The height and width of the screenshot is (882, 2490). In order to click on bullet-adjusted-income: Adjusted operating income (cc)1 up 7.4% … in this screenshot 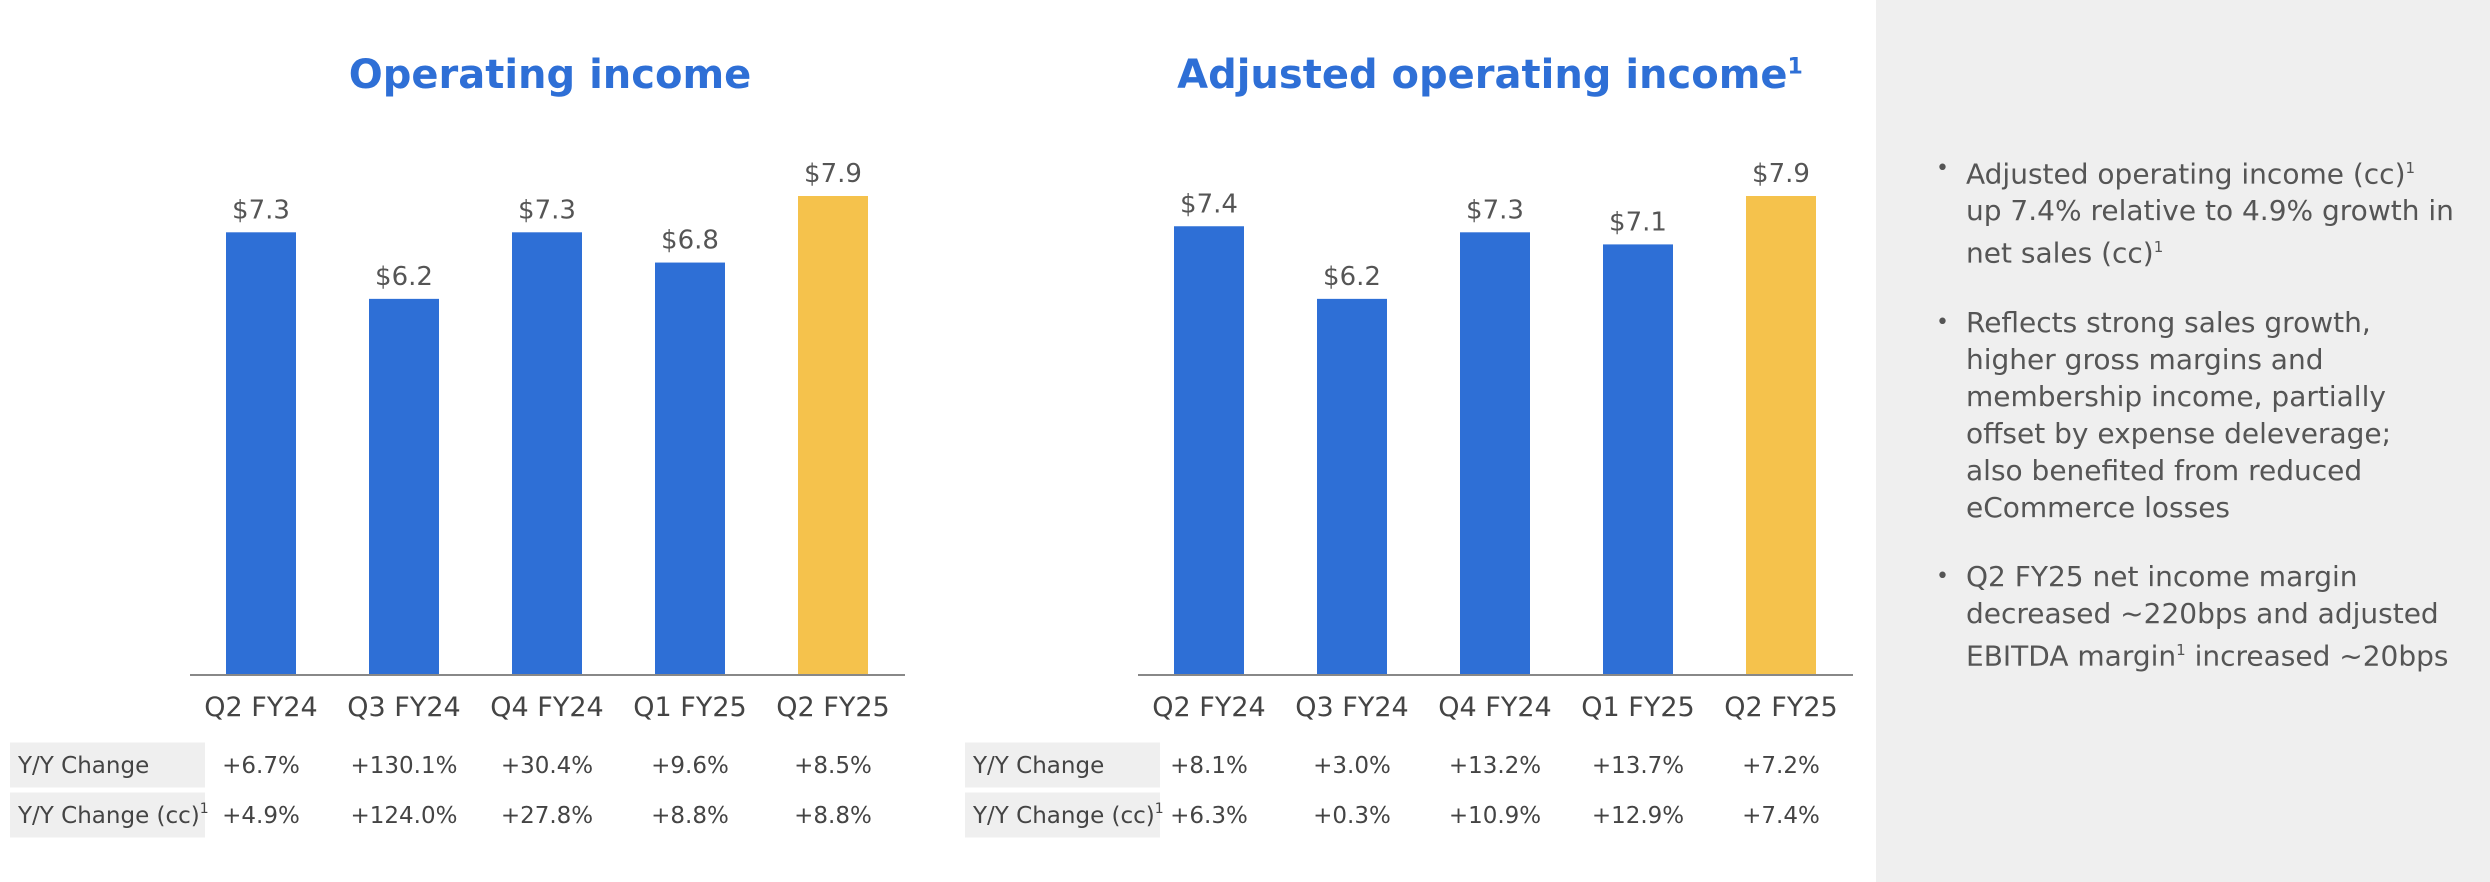, I will do `click(2196, 211)`.